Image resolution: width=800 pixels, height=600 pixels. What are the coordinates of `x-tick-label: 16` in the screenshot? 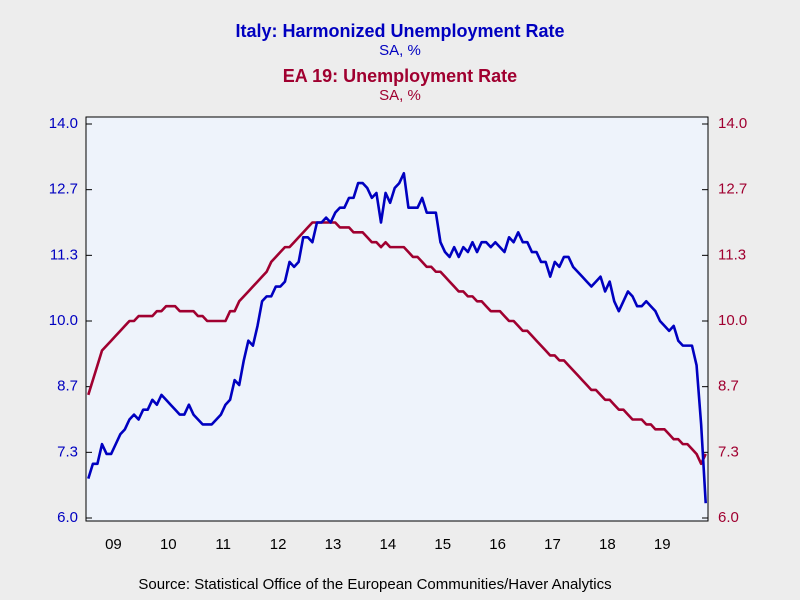 It's located at (497, 544).